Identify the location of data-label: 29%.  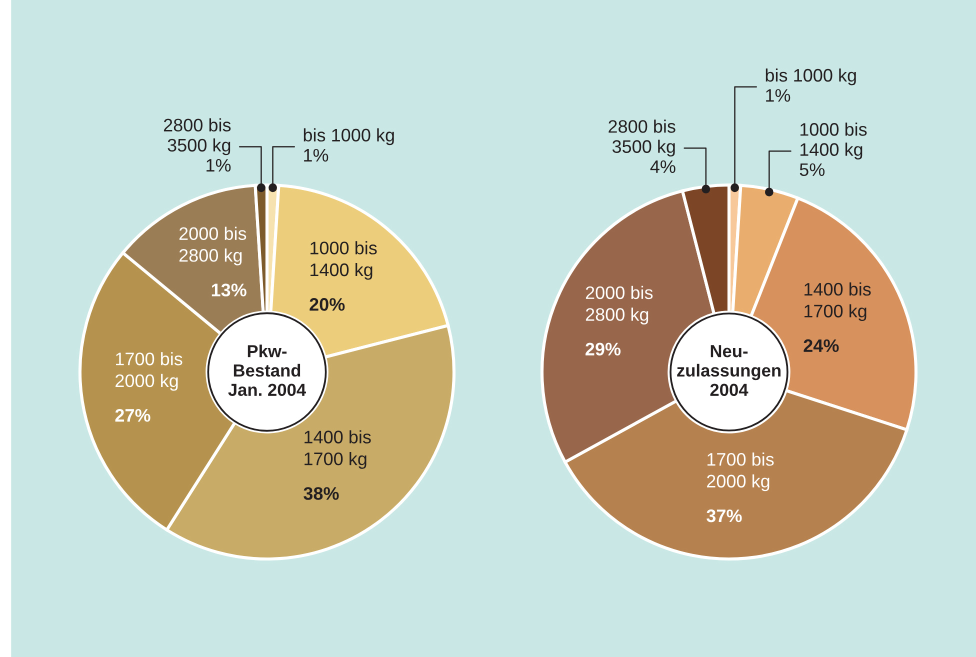
(603, 349).